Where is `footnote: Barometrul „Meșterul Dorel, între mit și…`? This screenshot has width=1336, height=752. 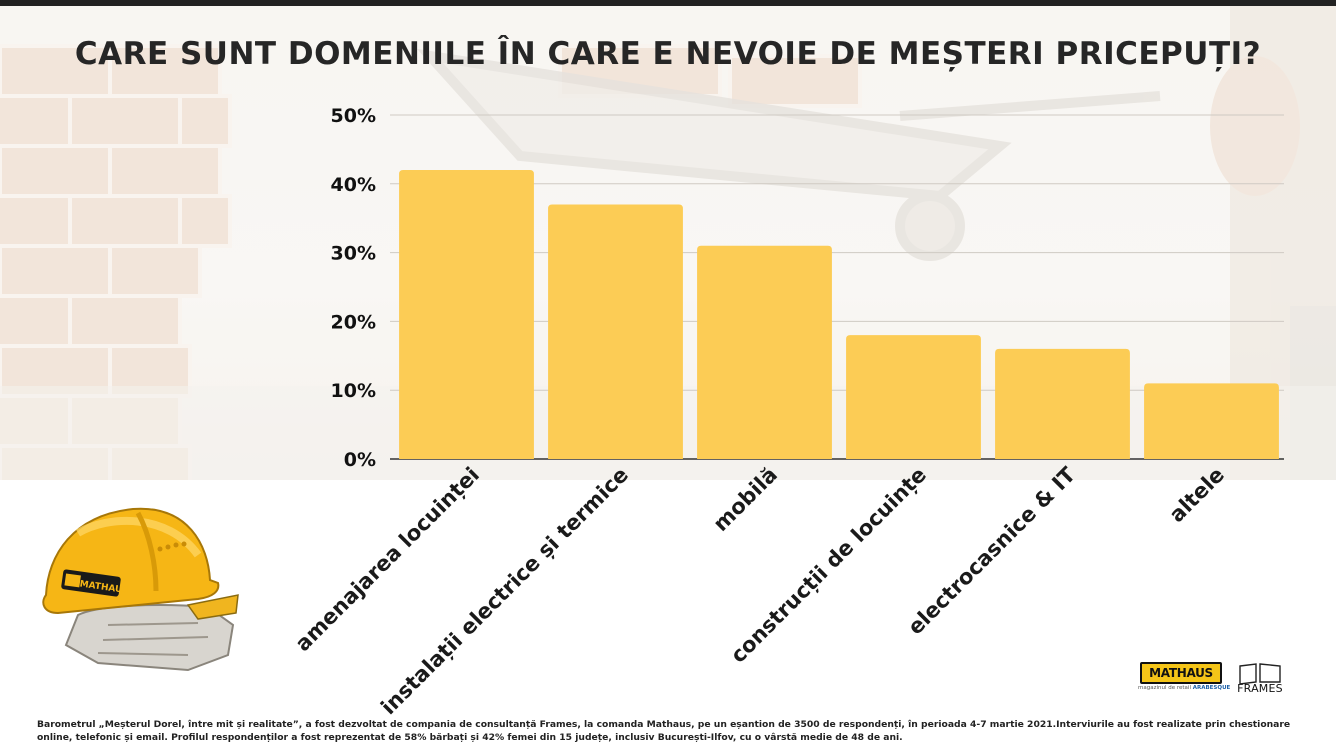
footnote: Barometrul „Meșterul Dorel, între mit și… is located at coordinates (664, 731).